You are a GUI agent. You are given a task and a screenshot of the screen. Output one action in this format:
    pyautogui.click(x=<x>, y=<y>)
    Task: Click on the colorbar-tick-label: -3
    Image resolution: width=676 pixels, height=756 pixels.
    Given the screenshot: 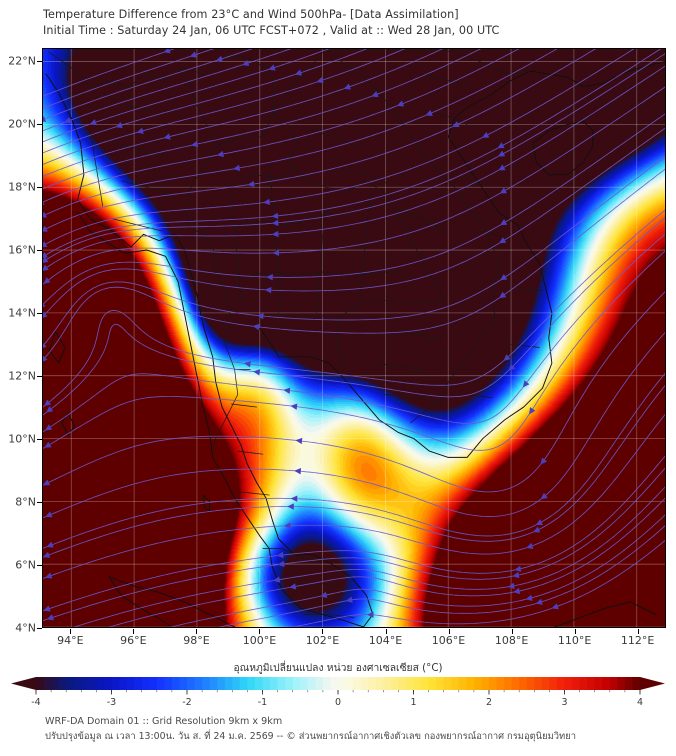 What is the action you would take?
    pyautogui.click(x=111, y=702)
    